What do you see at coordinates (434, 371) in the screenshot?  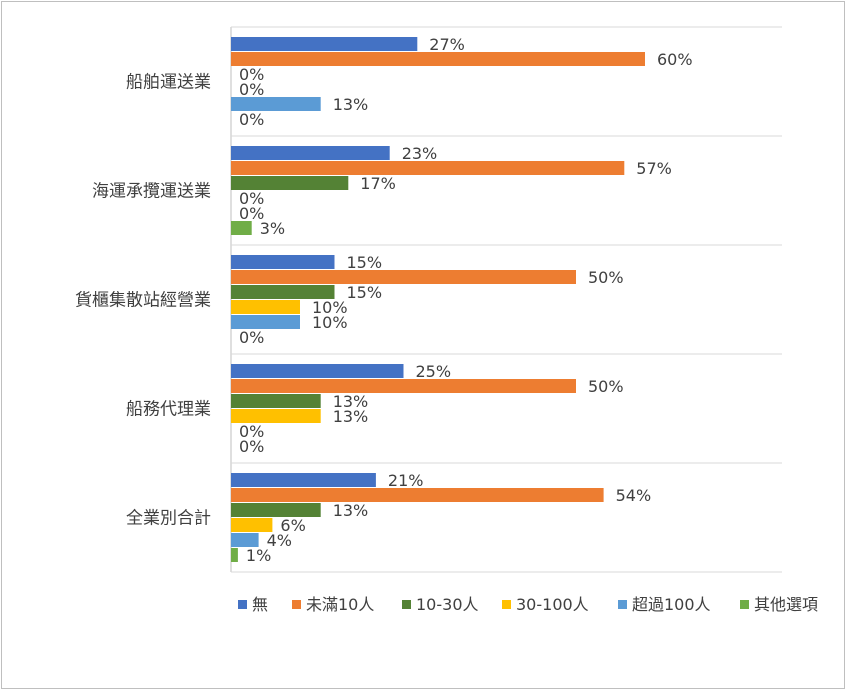 I see `data-label: 25%` at bounding box center [434, 371].